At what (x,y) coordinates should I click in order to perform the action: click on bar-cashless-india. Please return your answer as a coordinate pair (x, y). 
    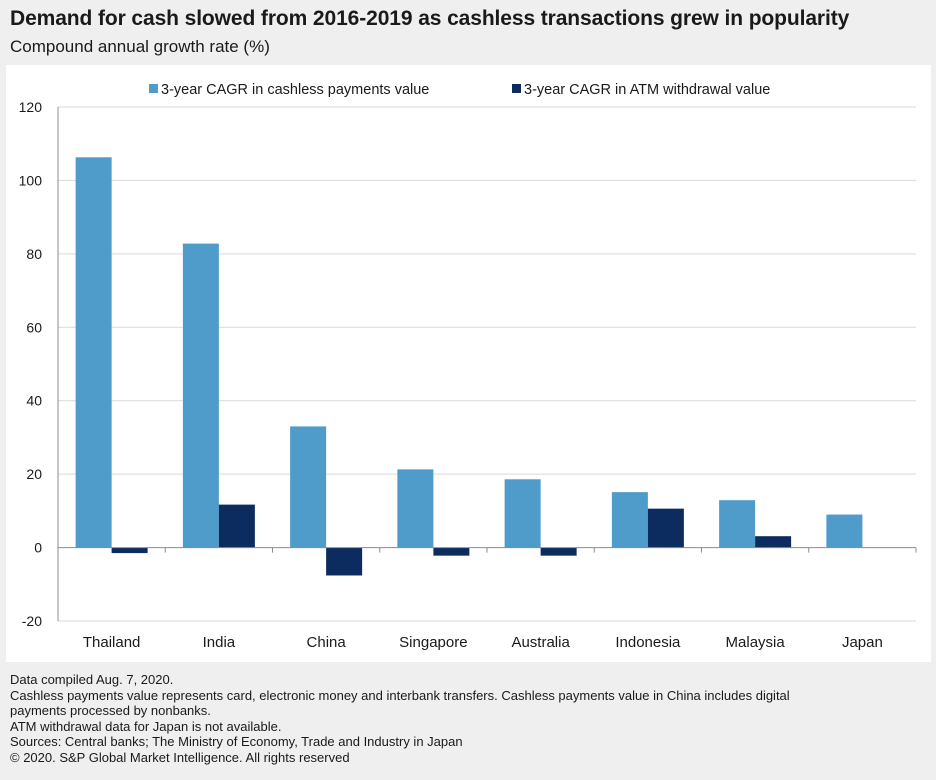
    Looking at the image, I should click on (200, 395).